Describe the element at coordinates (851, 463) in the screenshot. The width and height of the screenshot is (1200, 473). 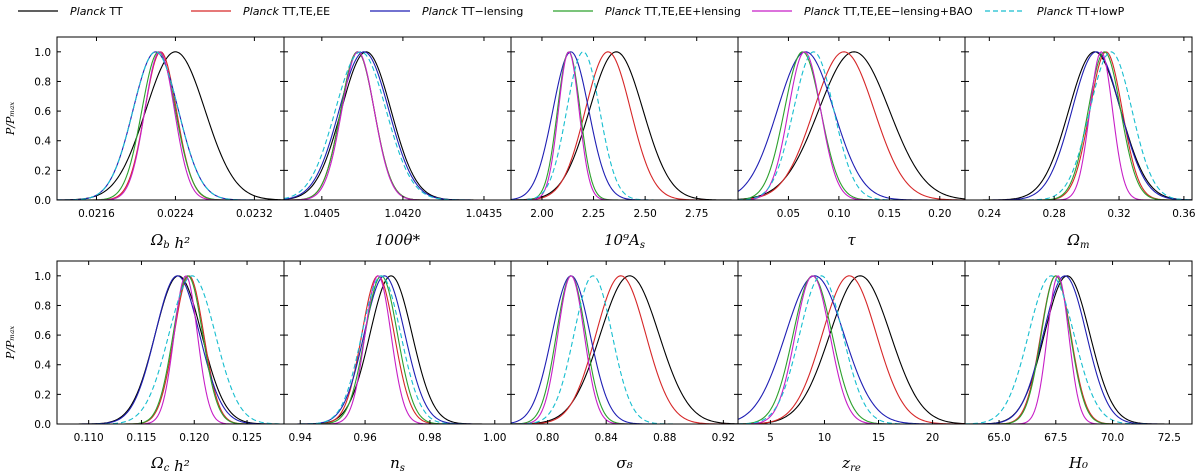
I see `x-axis-label: zre` at that location.